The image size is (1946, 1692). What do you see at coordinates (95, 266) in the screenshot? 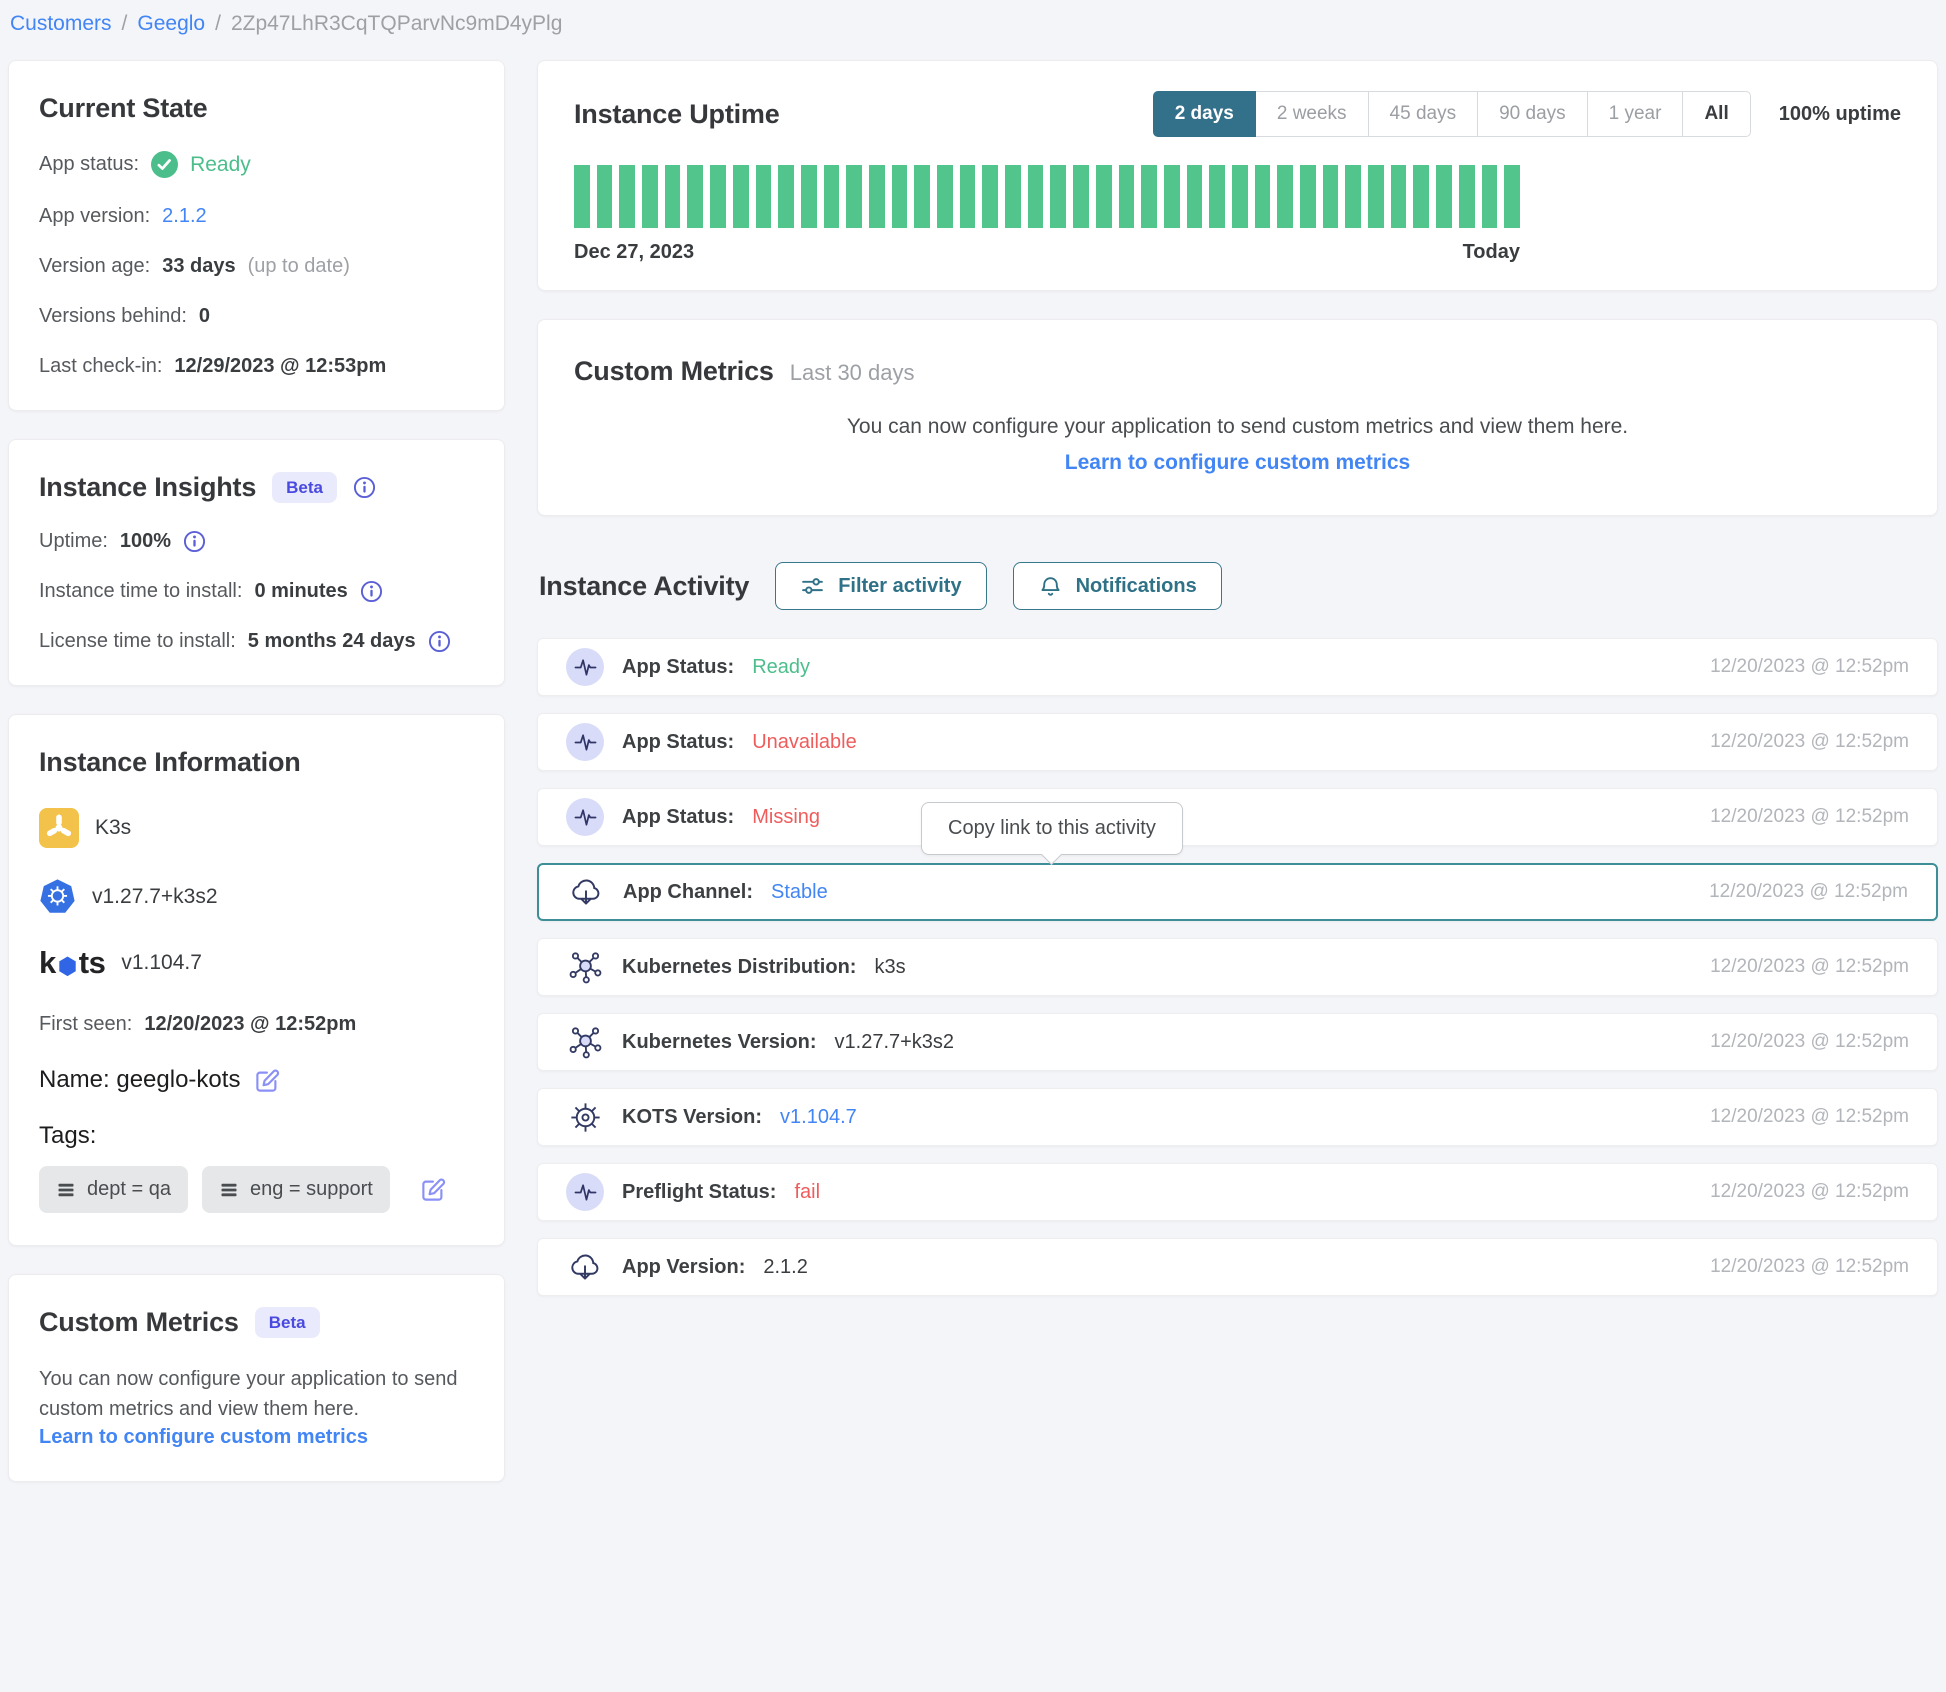
I see `version-age-label: Version age:` at bounding box center [95, 266].